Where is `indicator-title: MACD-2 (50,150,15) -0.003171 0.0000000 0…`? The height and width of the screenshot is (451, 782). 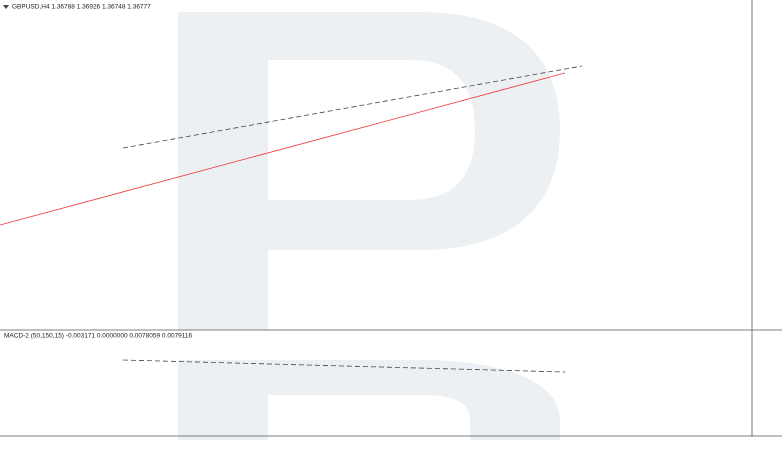 indicator-title: MACD-2 (50,150,15) -0.003171 0.0000000 0… is located at coordinates (98, 336).